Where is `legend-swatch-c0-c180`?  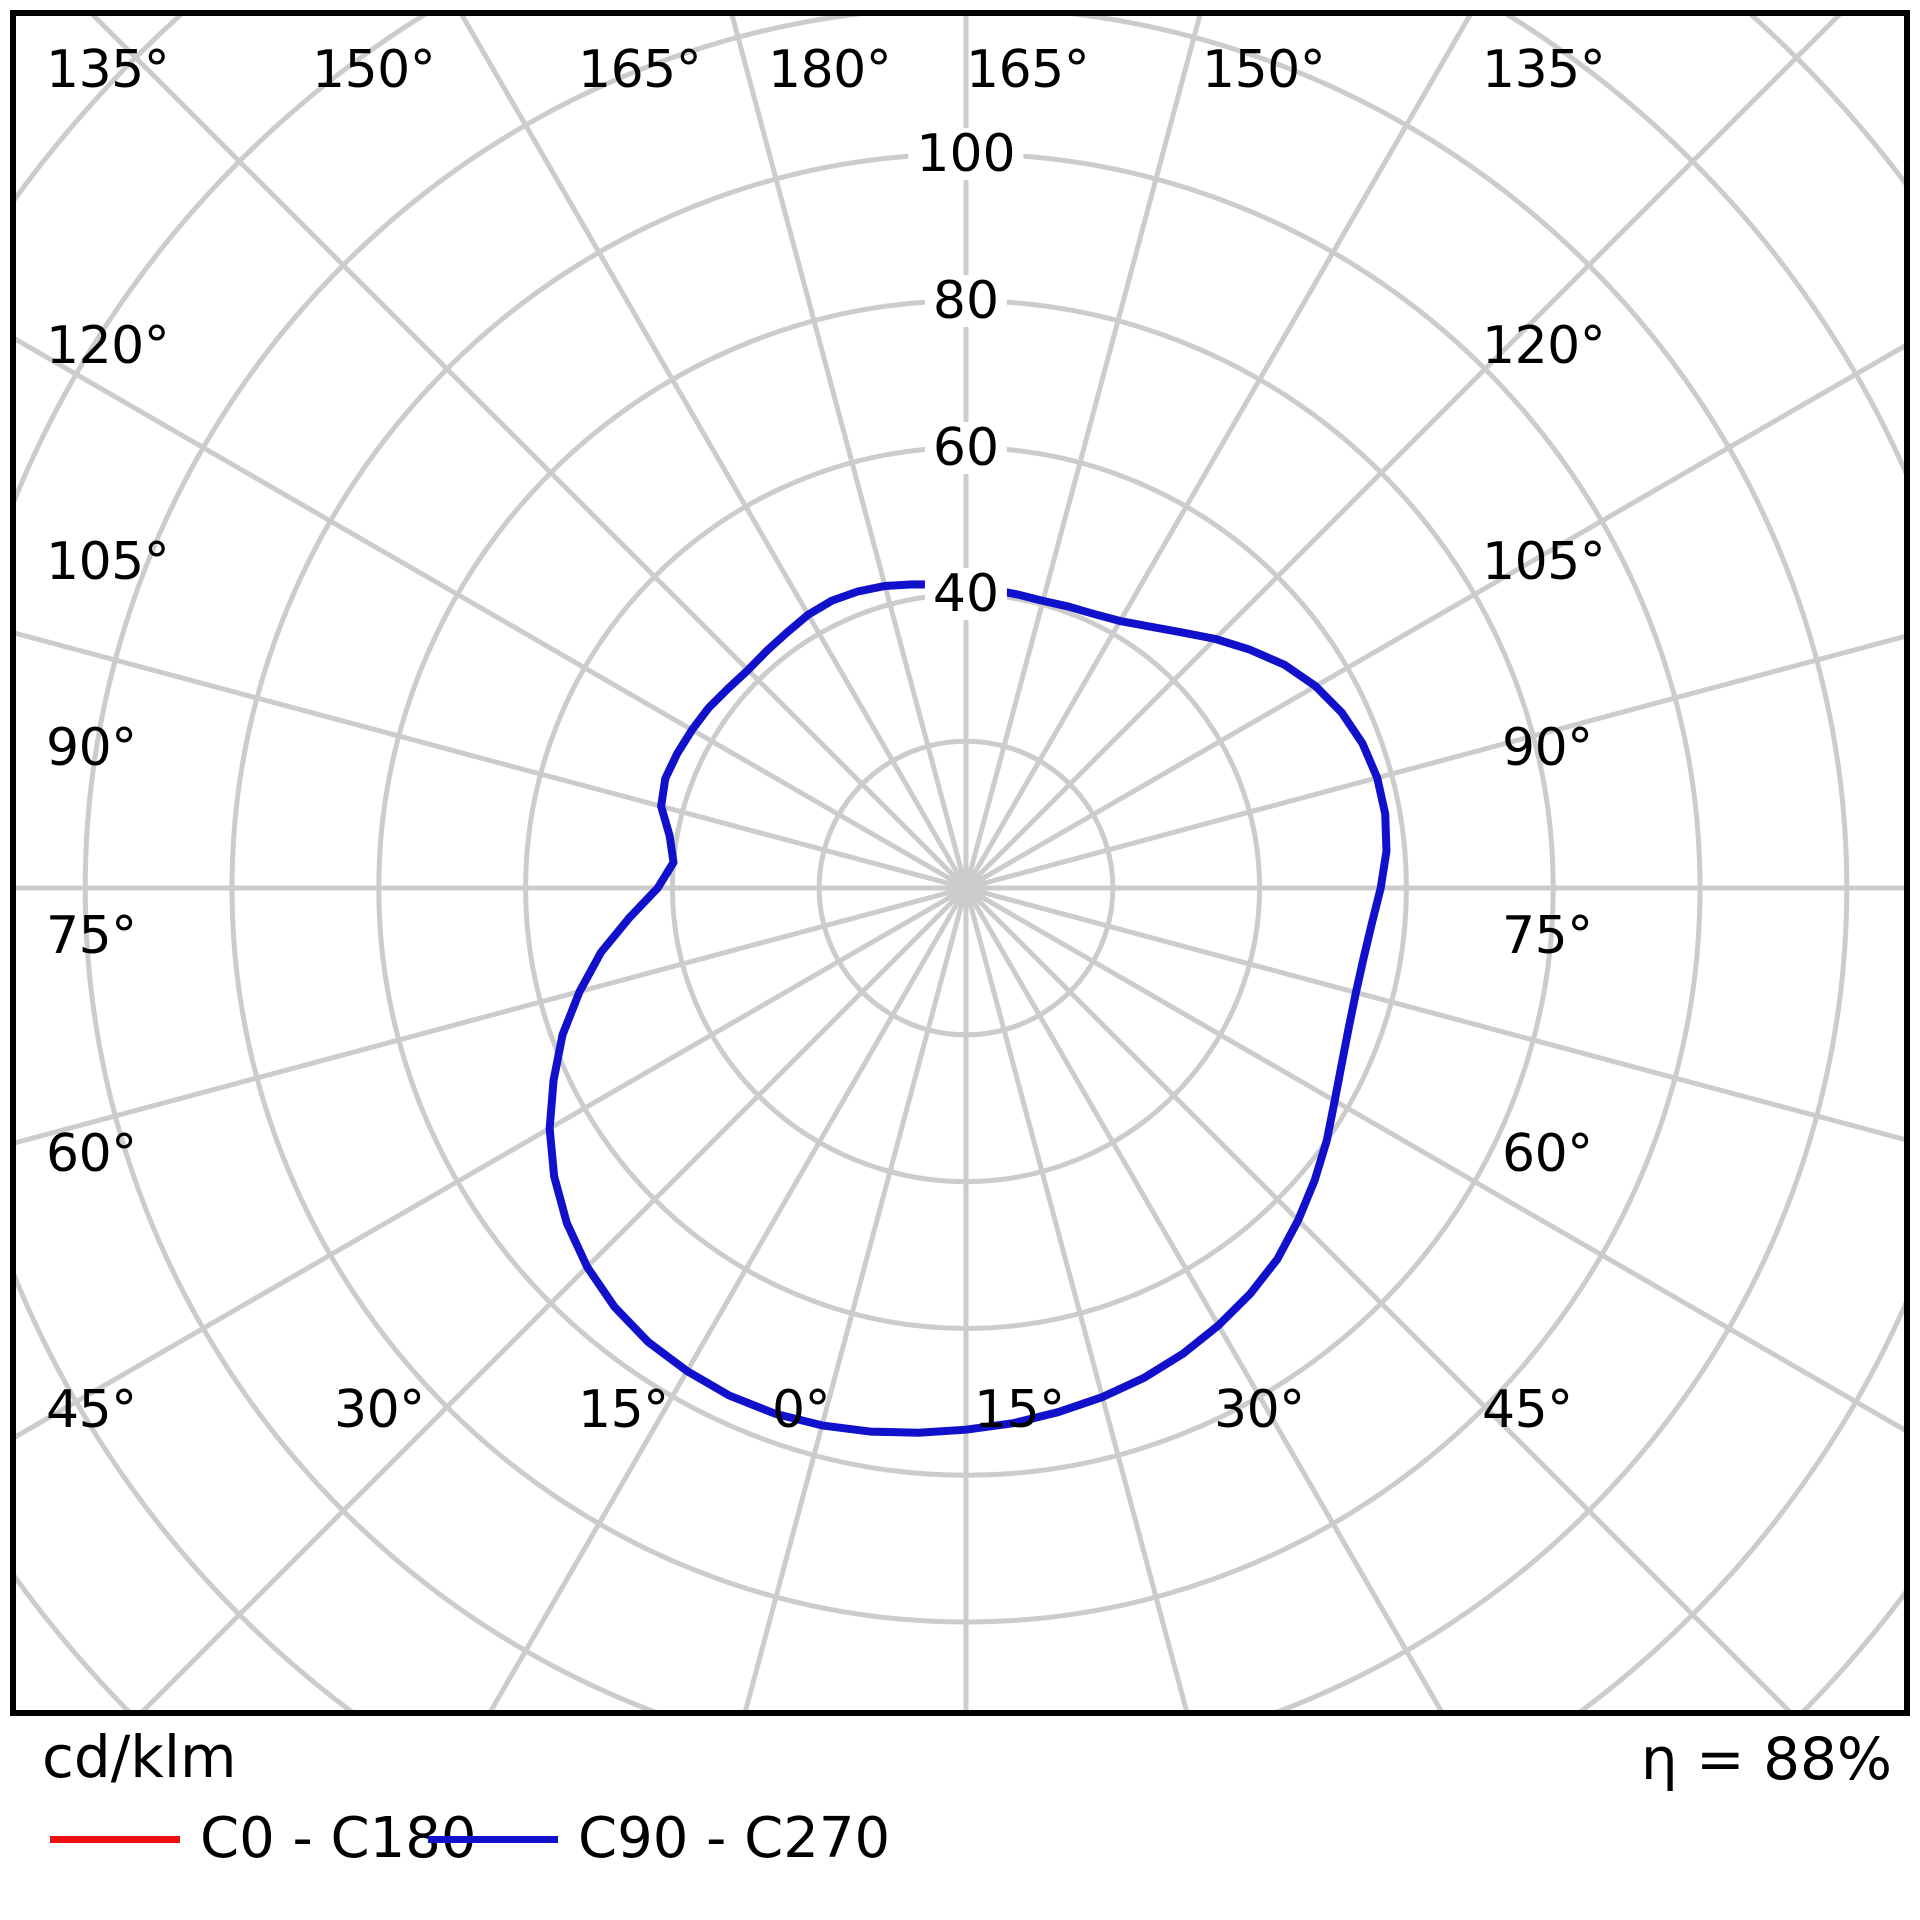 legend-swatch-c0-c180 is located at coordinates (115, 1839).